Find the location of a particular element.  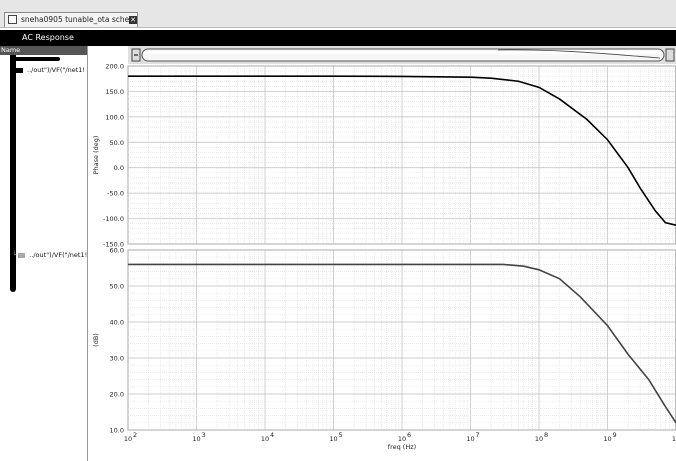

y-axis-label: Phase (deg) is located at coordinates (96, 155).